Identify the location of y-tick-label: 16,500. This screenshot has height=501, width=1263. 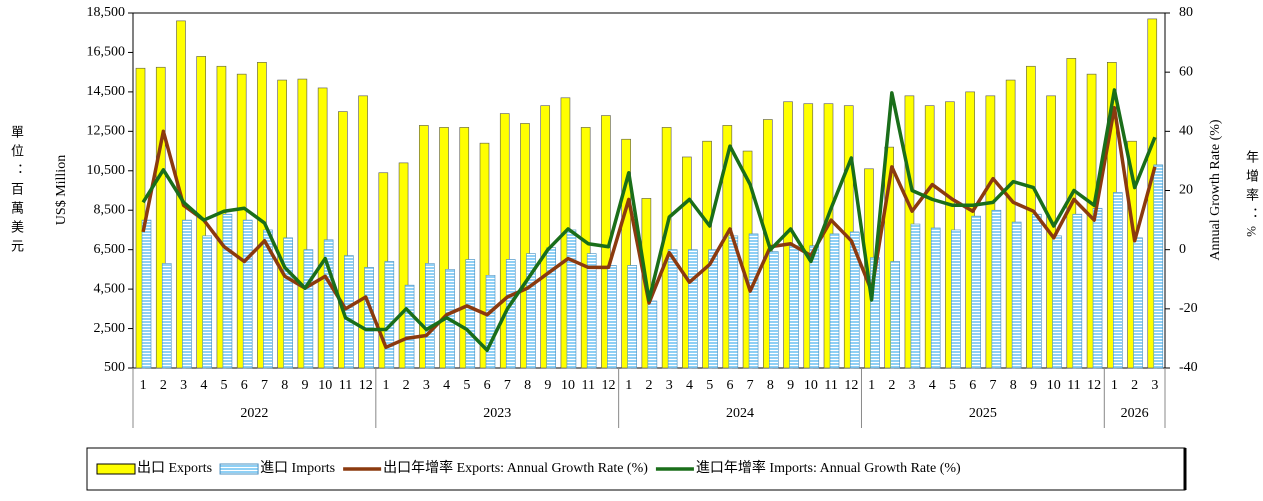
(106, 52).